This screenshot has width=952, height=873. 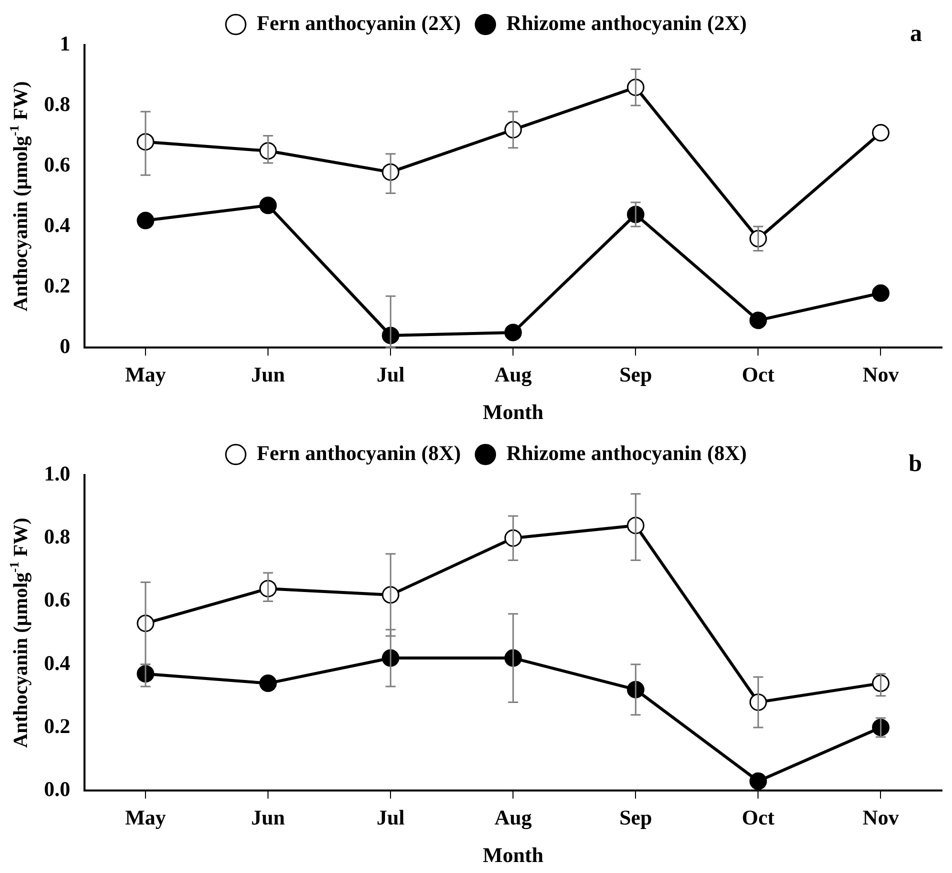 What do you see at coordinates (65, 43) in the screenshot?
I see `y-tick-label: 1` at bounding box center [65, 43].